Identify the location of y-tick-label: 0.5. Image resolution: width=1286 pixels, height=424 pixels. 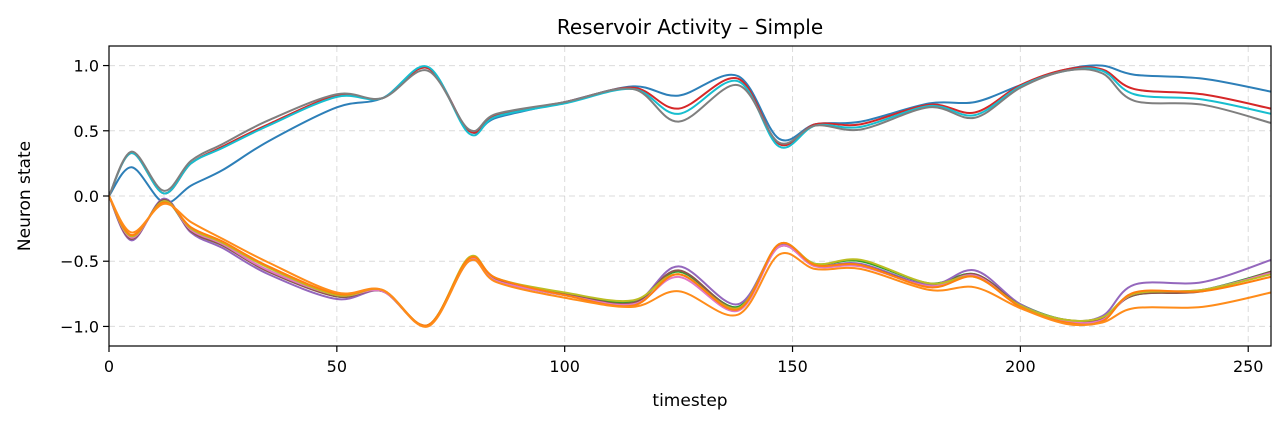
(86, 131).